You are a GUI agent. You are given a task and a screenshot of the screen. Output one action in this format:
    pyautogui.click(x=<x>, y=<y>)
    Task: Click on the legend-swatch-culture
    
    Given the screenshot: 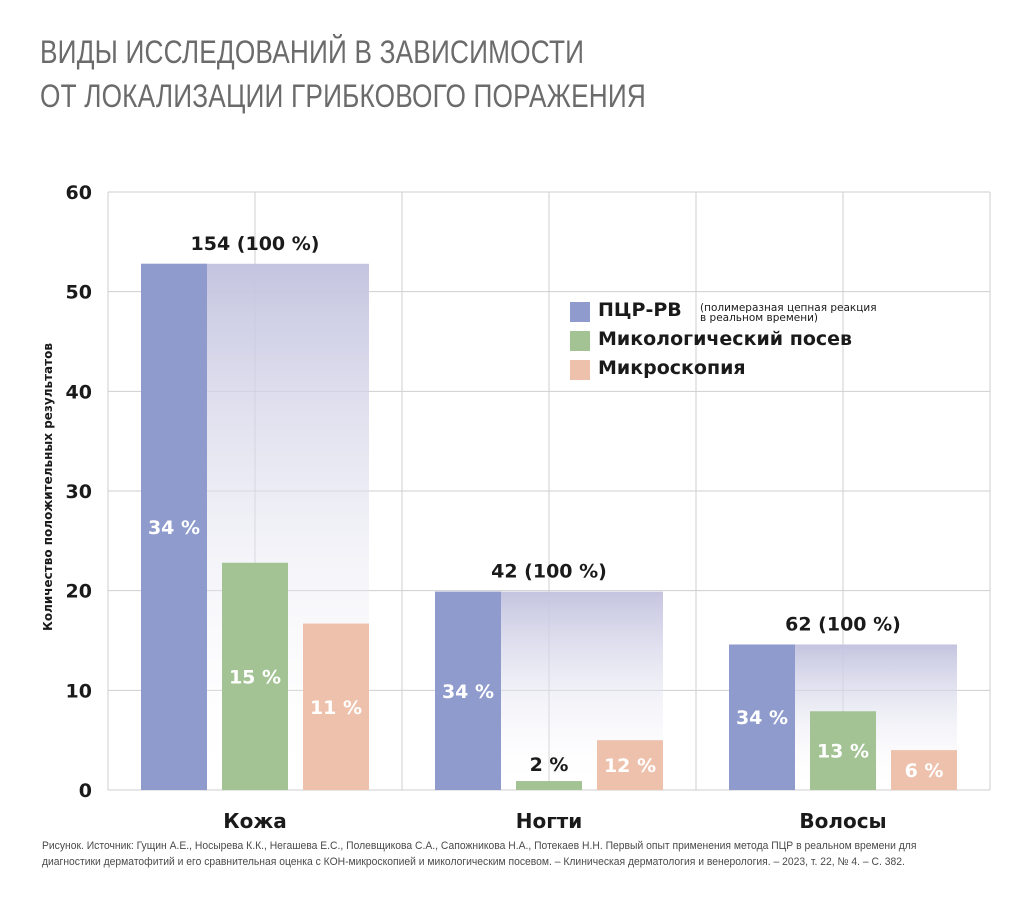 What is the action you would take?
    pyautogui.click(x=580, y=341)
    